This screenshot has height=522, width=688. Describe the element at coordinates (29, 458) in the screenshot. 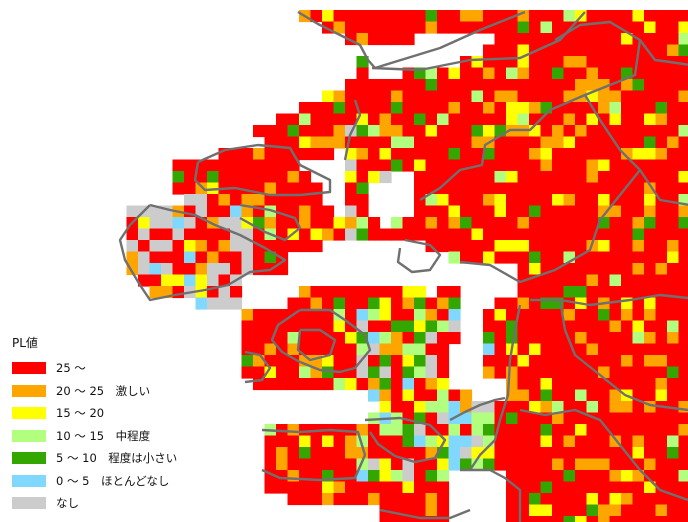

I see `legend-swatch` at that location.